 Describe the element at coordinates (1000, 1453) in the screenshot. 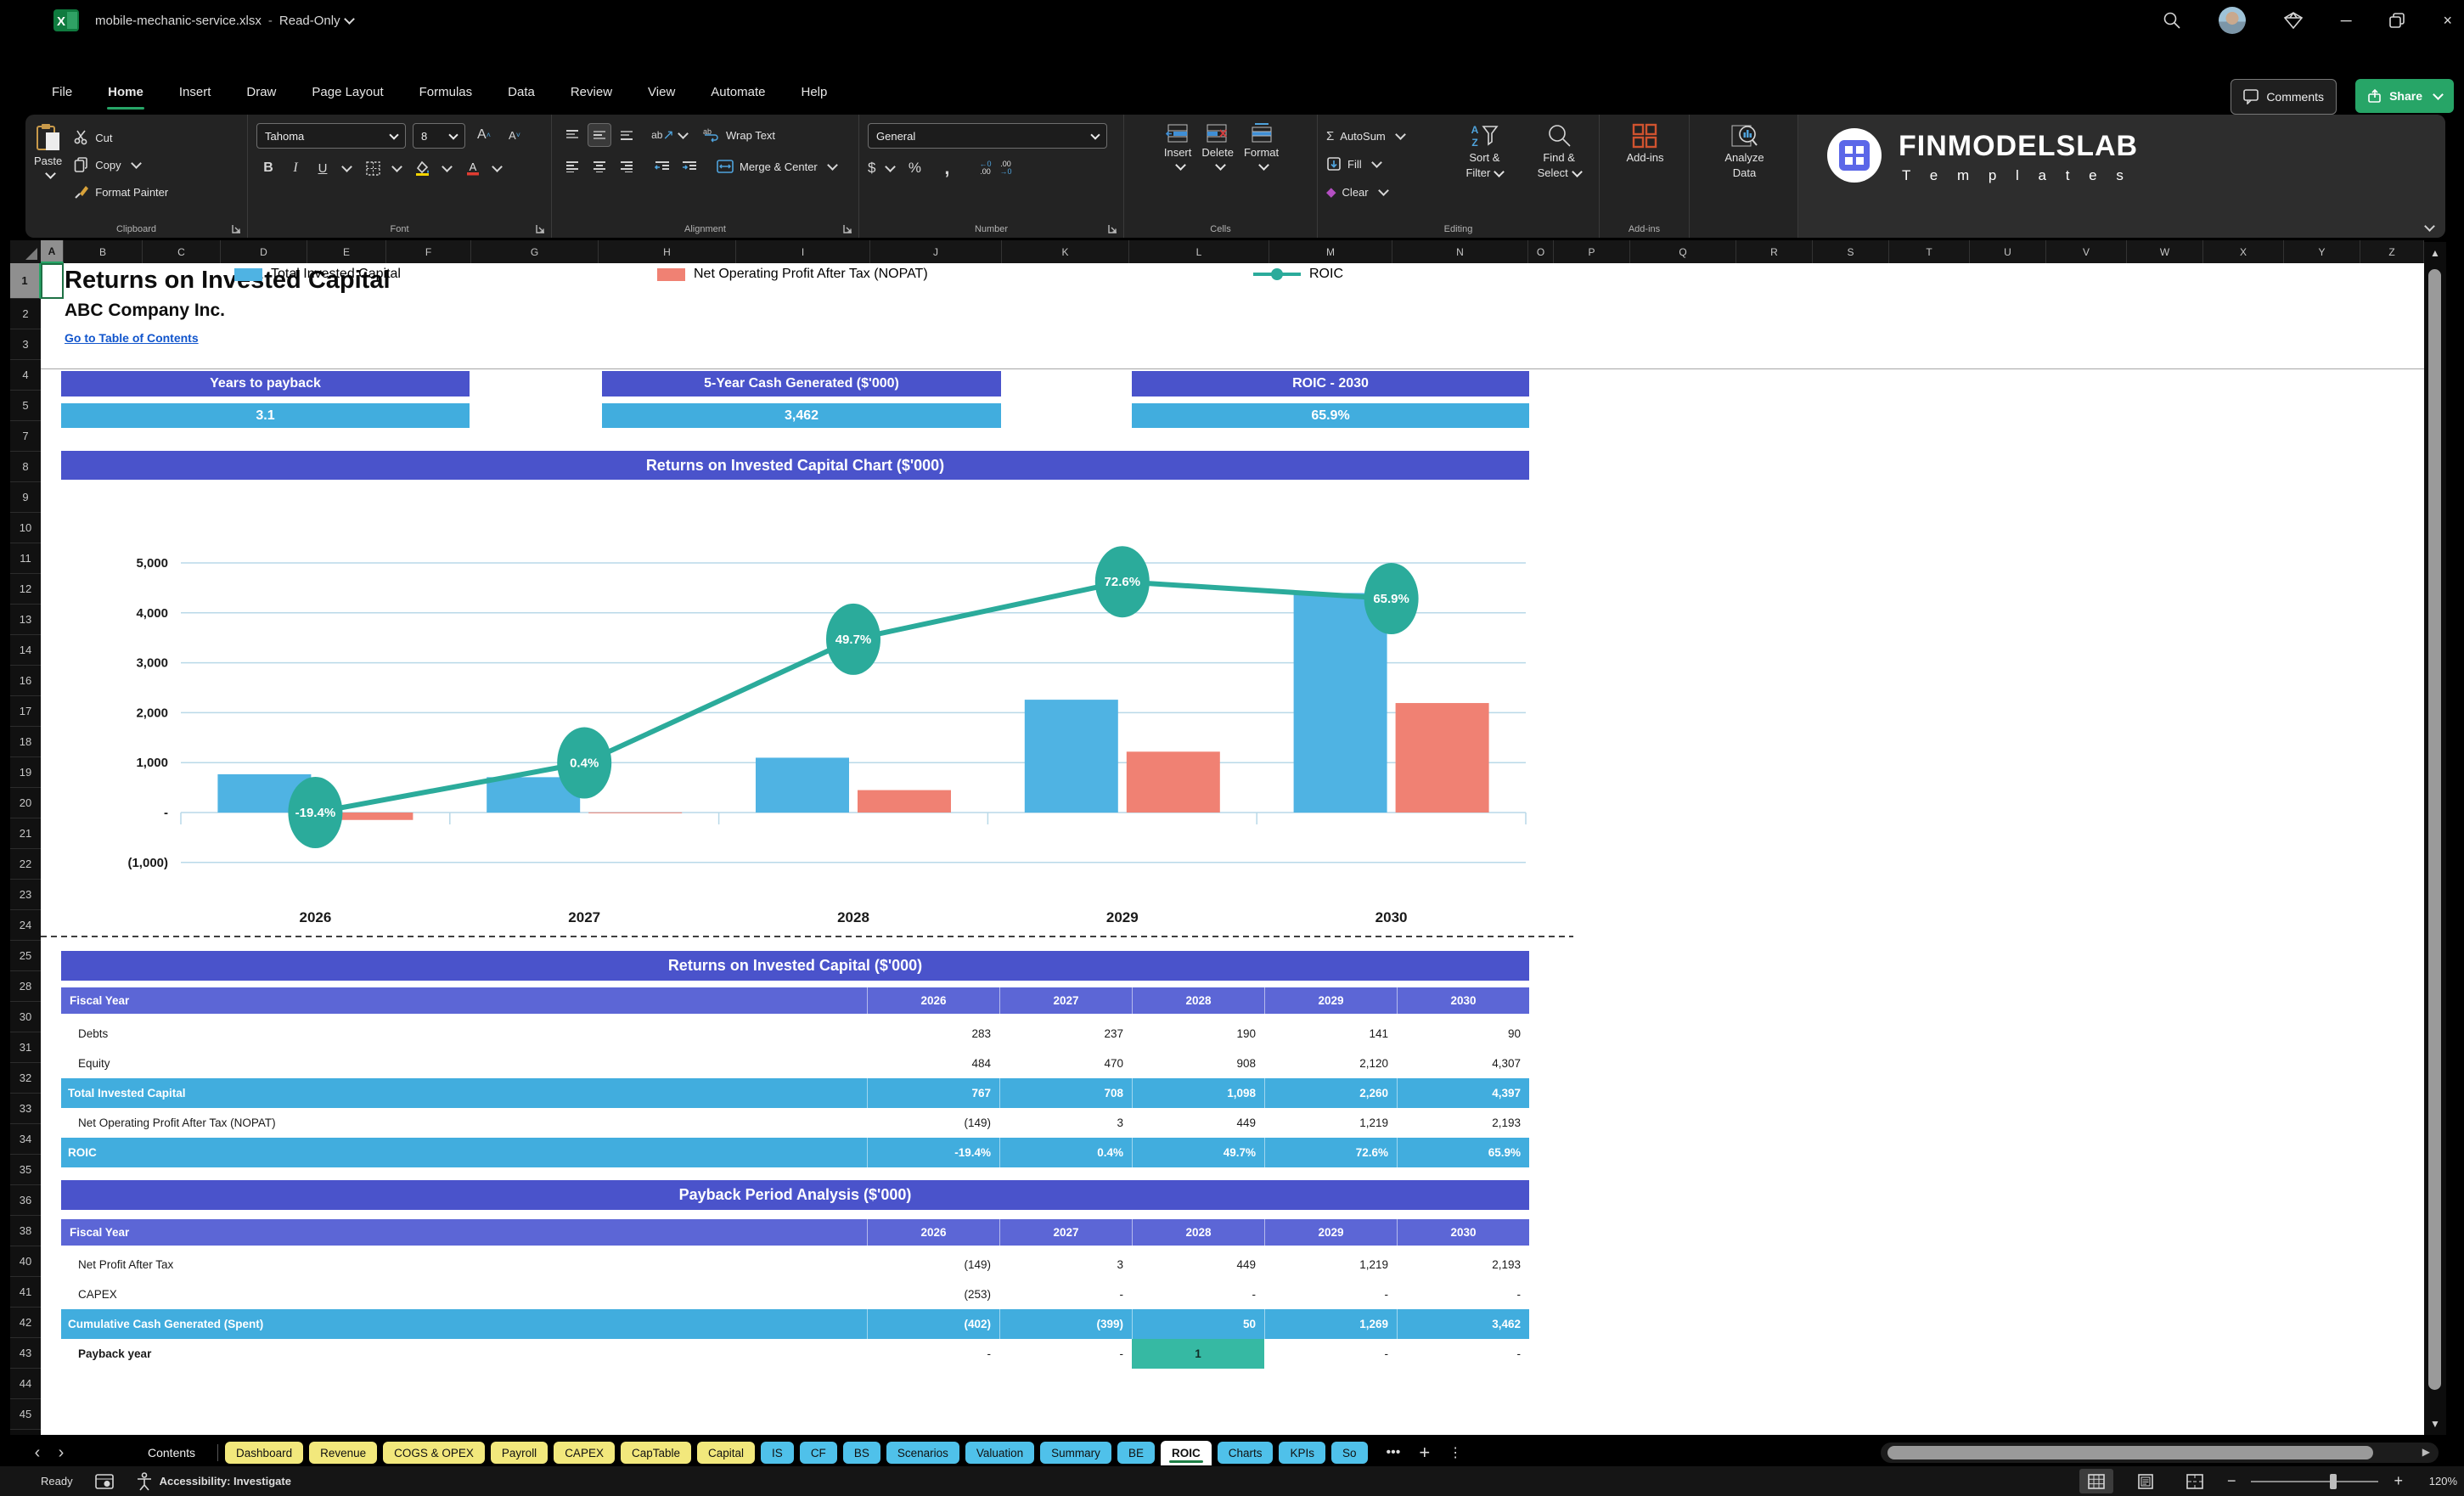

I see `sheet-tab-valuation: Valuation` at that location.